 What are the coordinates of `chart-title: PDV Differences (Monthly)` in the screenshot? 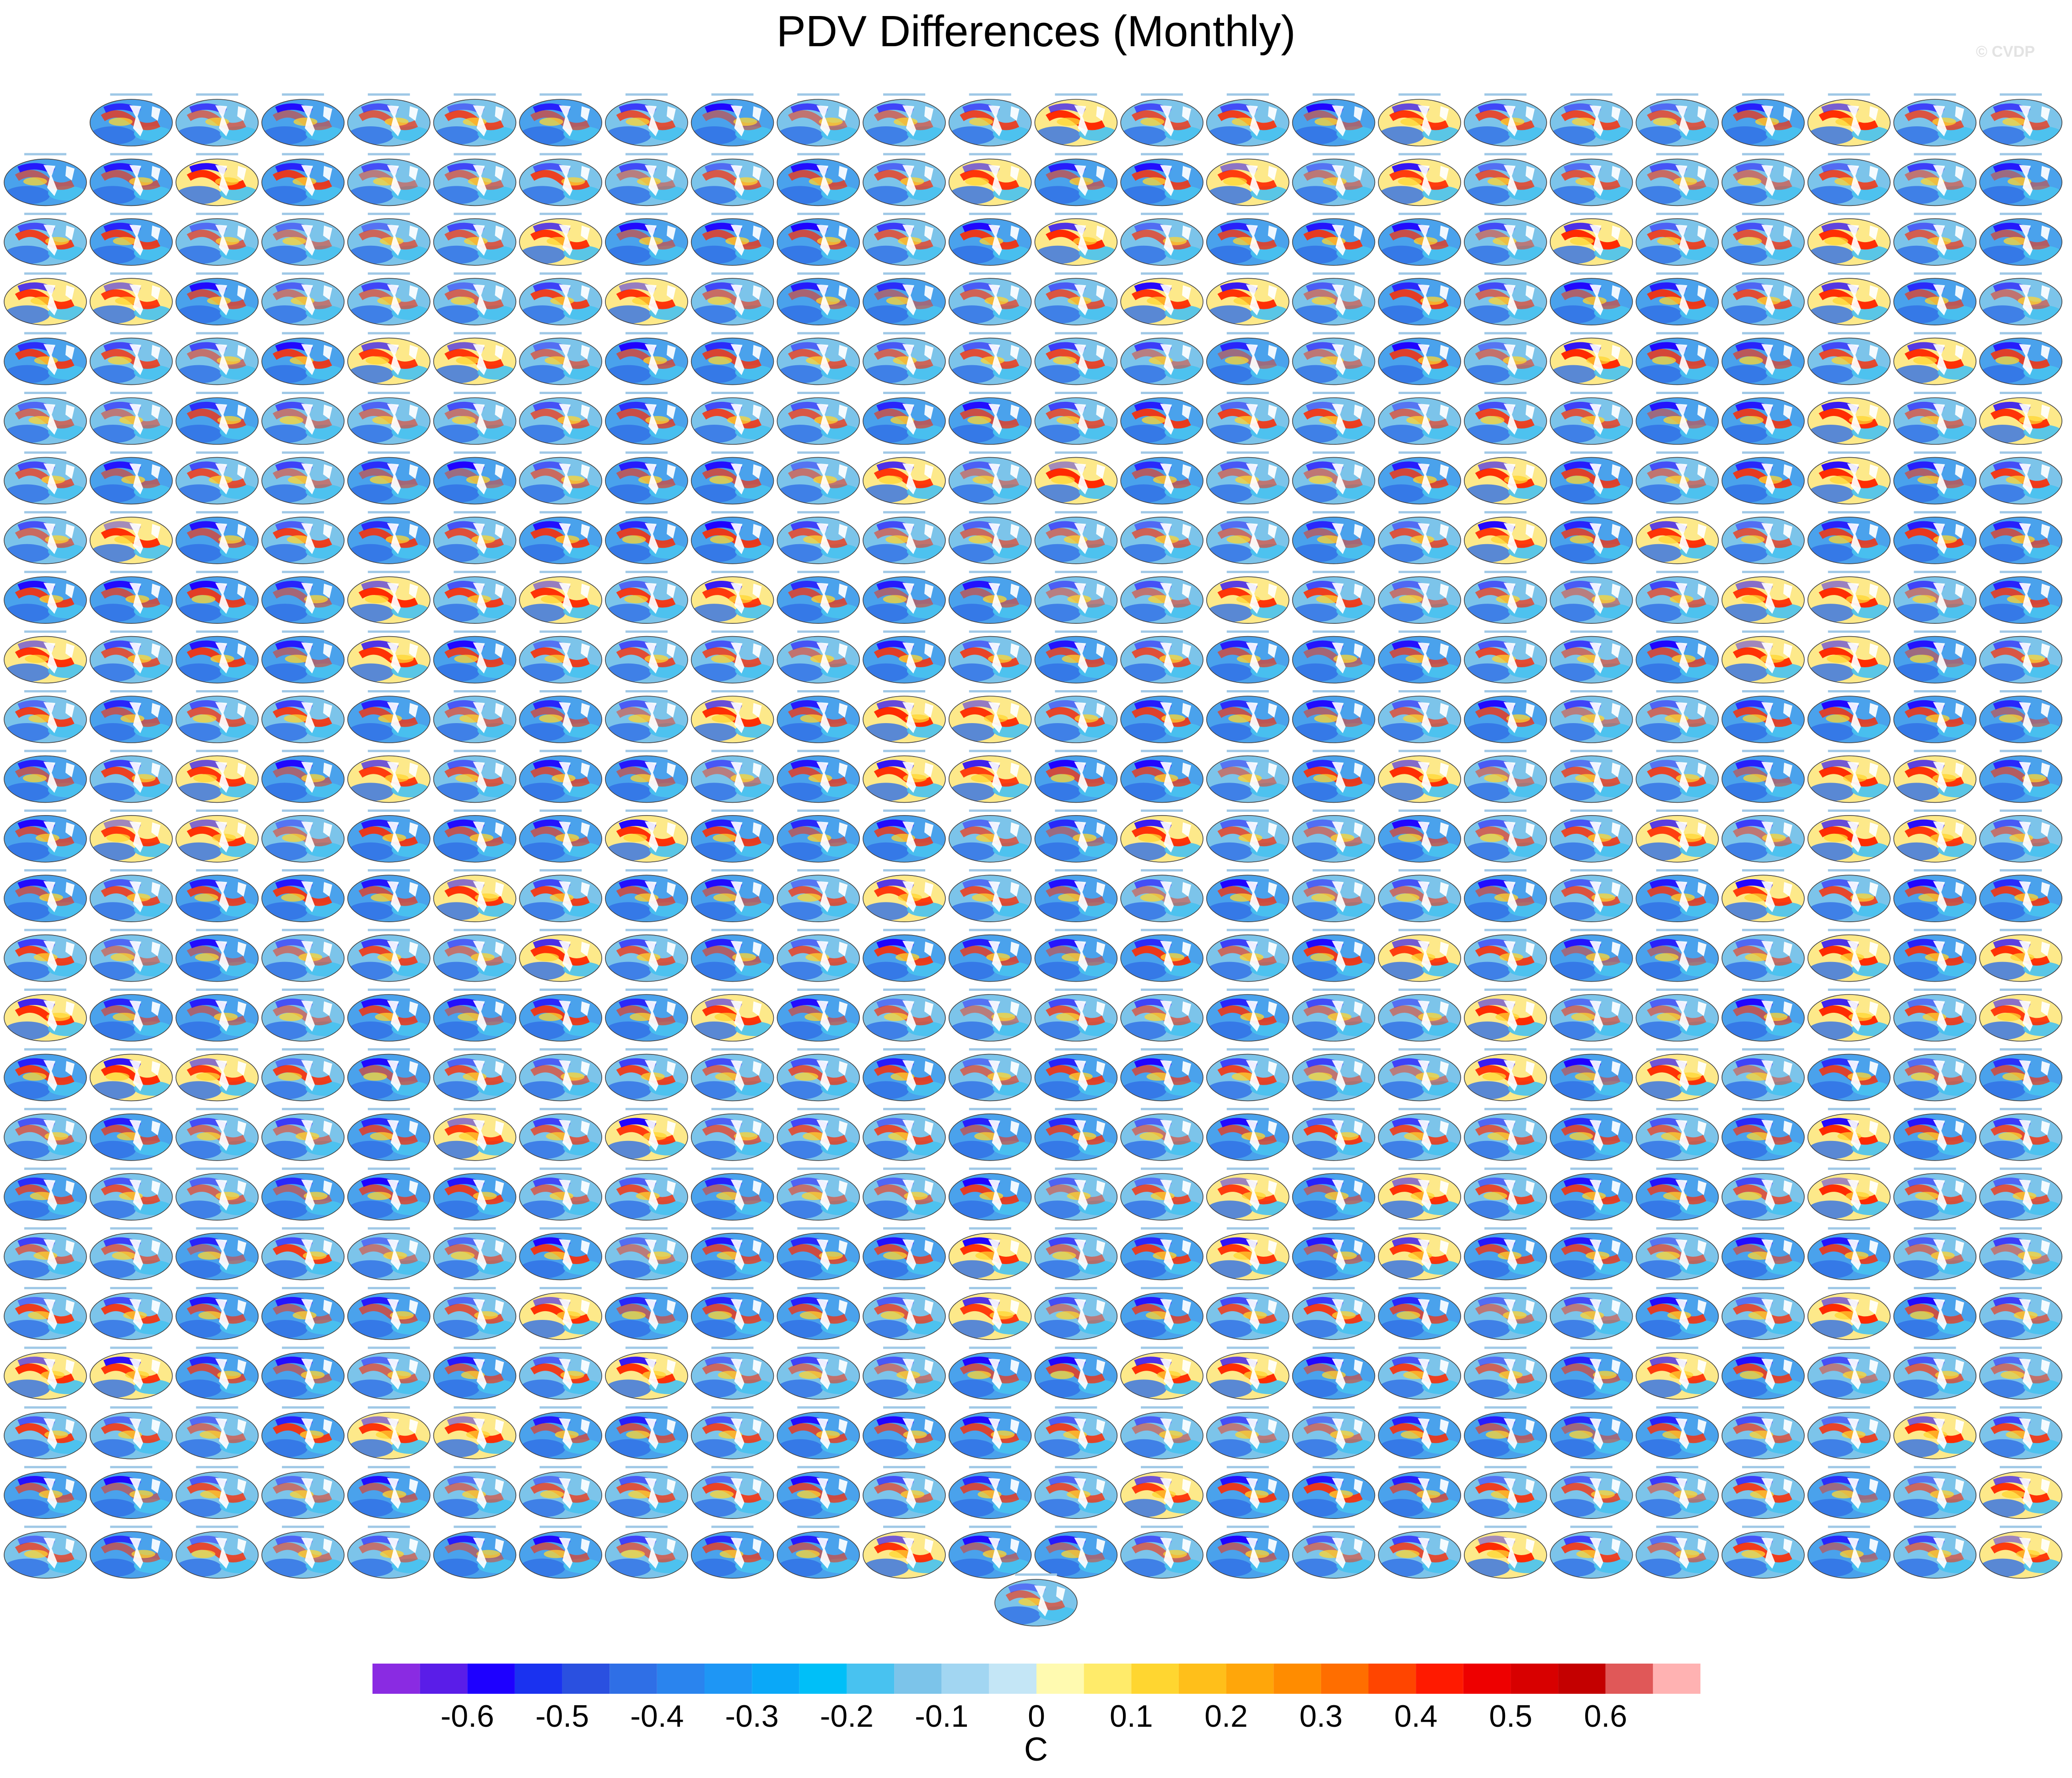 It's located at (1036, 32).